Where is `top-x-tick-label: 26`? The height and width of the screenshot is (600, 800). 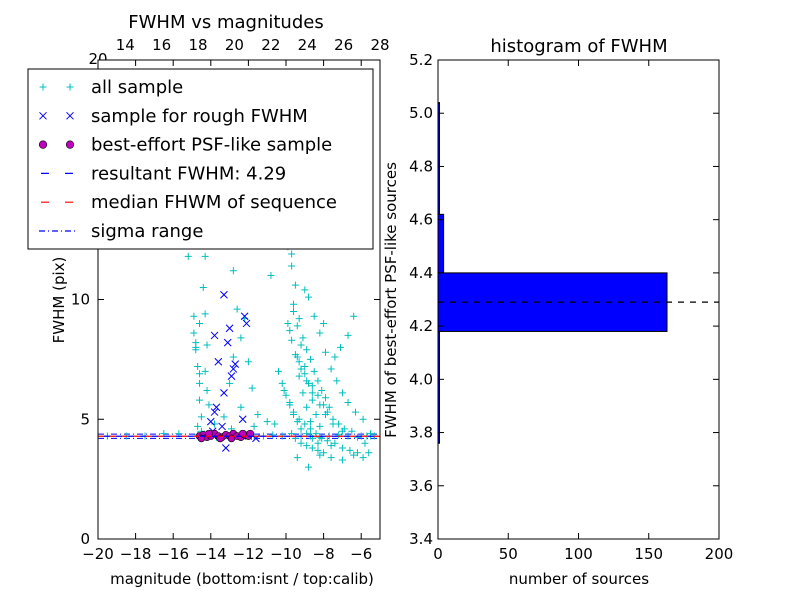 top-x-tick-label: 26 is located at coordinates (343, 45).